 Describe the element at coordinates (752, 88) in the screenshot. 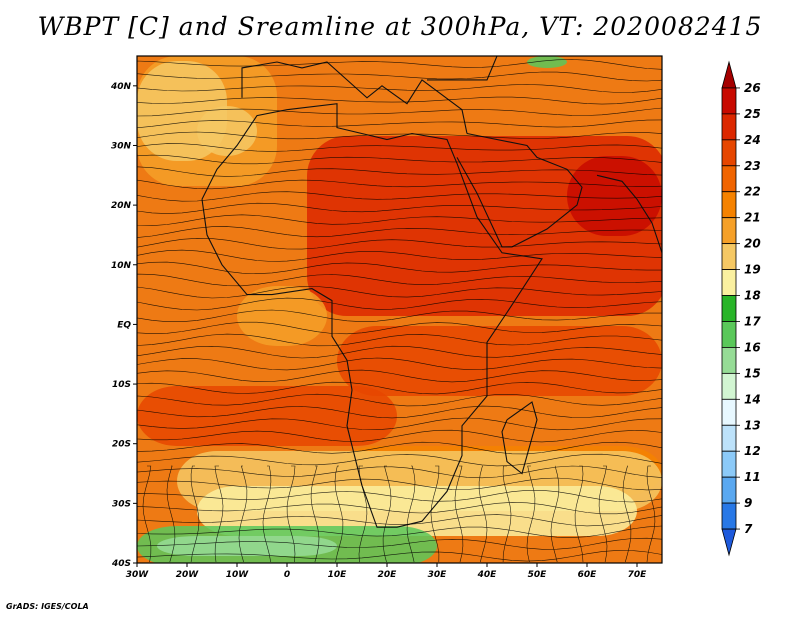

I see `colorbar-label: 26` at that location.